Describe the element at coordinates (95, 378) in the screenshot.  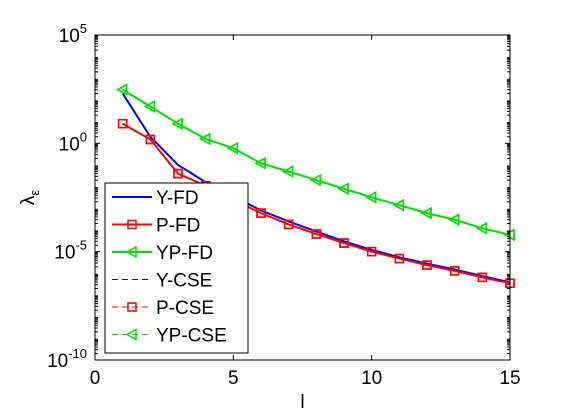
I see `x-tick-label: 0` at that location.